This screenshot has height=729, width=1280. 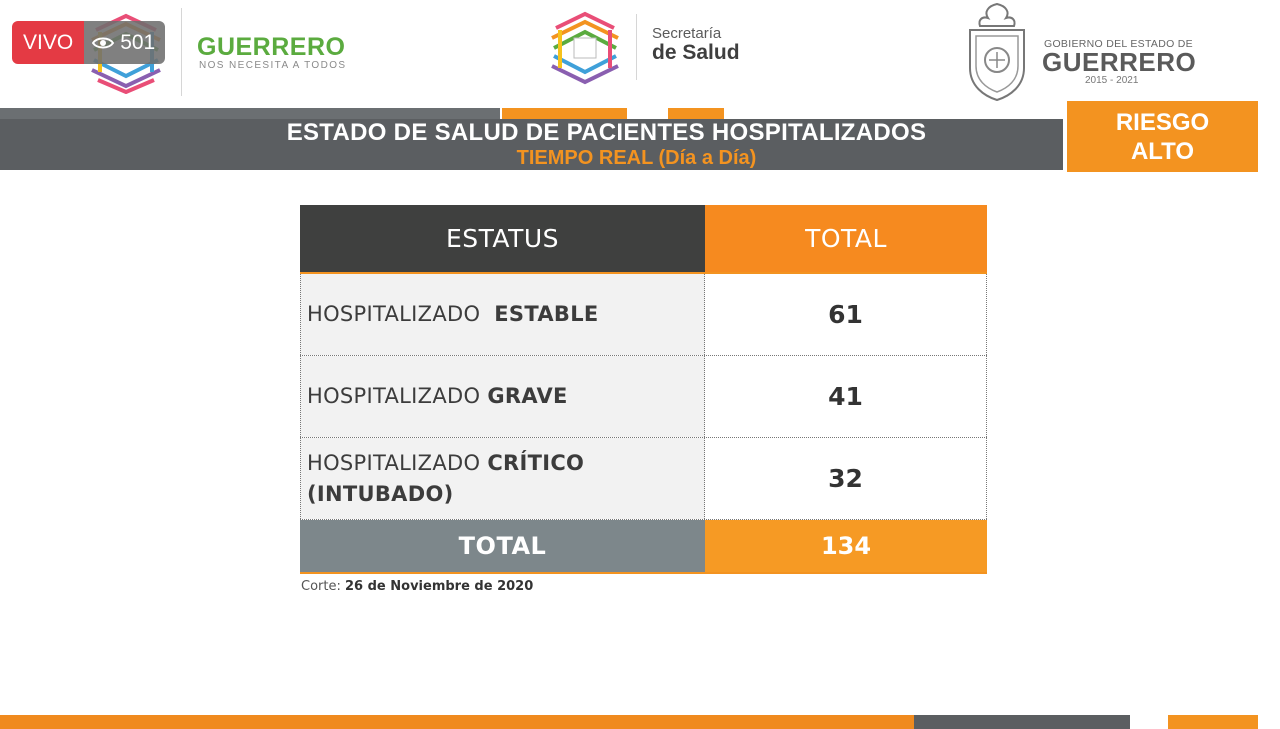 I want to click on cutoff-date: 26 de Noviembre de 2020, so click(x=439, y=586).